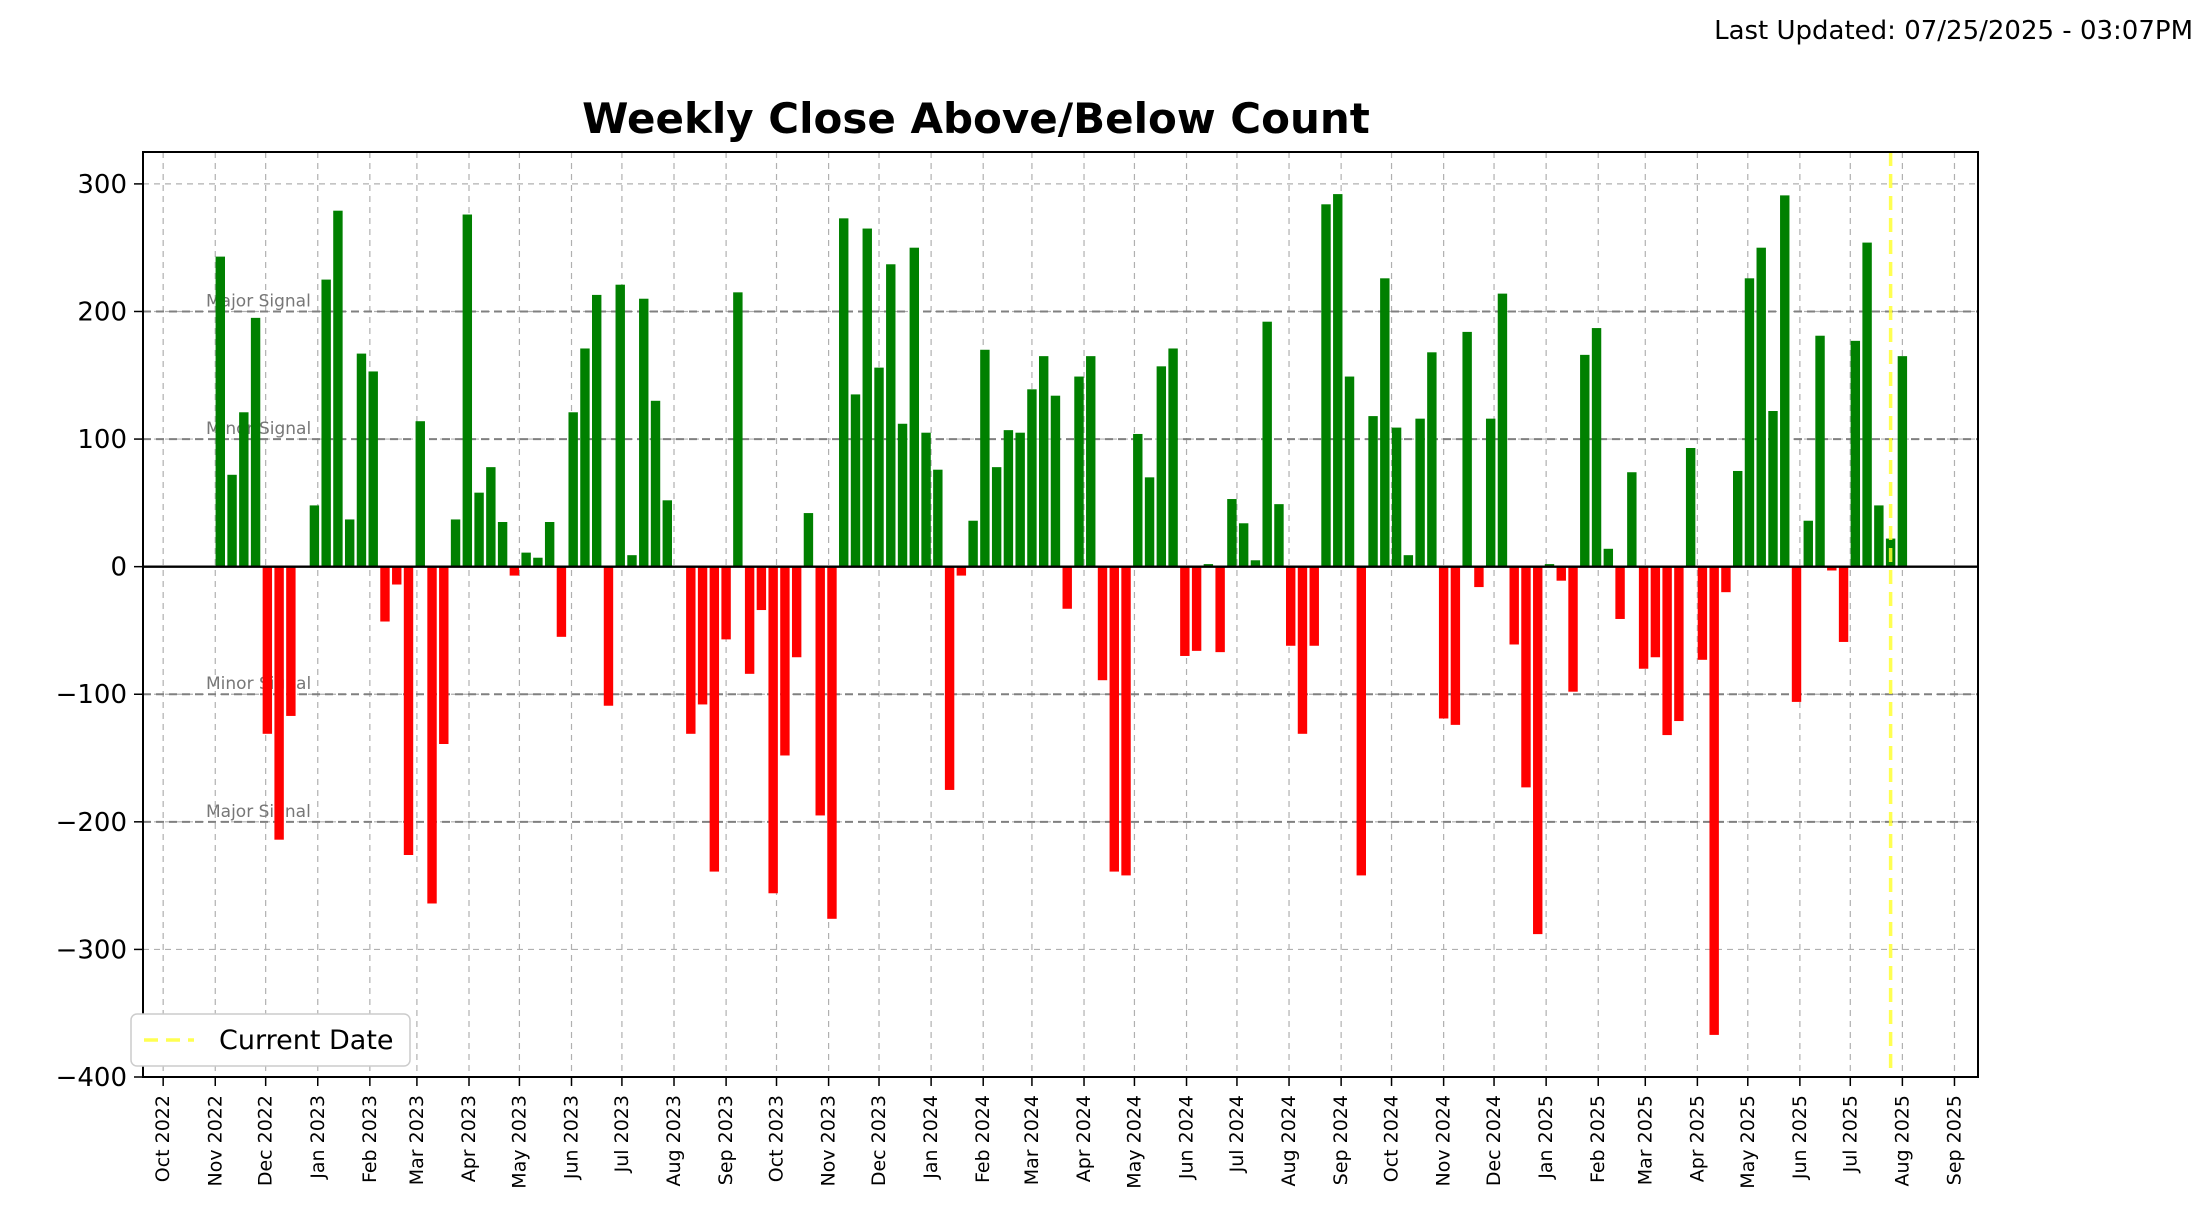  Describe the element at coordinates (622, 1134) in the screenshot. I see `x-tick-label: Jul 2023` at that location.